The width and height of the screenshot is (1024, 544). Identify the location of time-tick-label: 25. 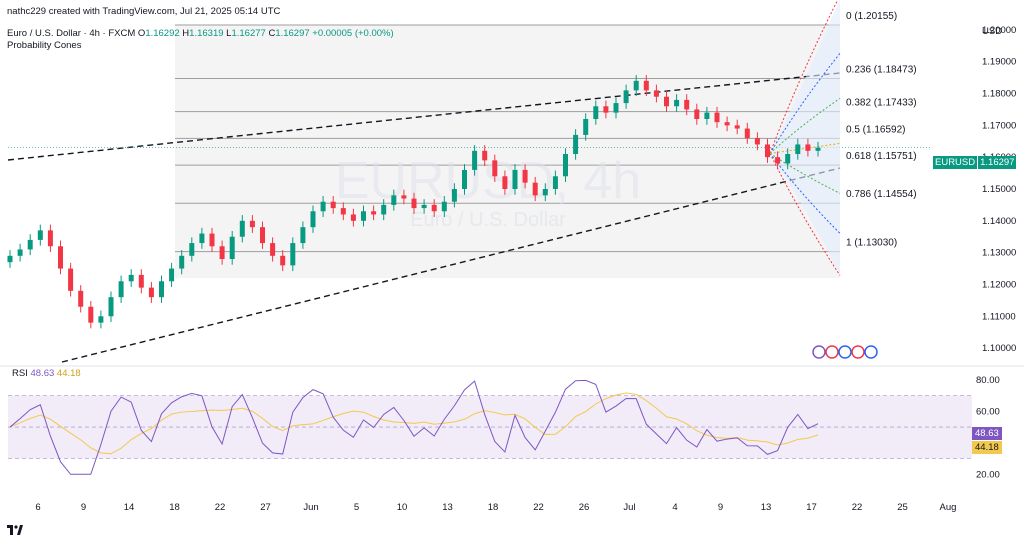
(902, 507).